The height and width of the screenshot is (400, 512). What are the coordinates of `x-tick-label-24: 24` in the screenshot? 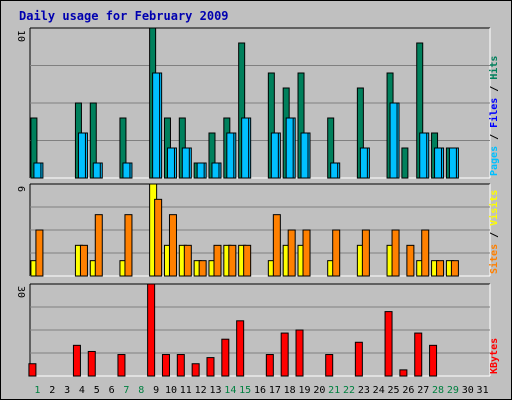 It's located at (379, 390).